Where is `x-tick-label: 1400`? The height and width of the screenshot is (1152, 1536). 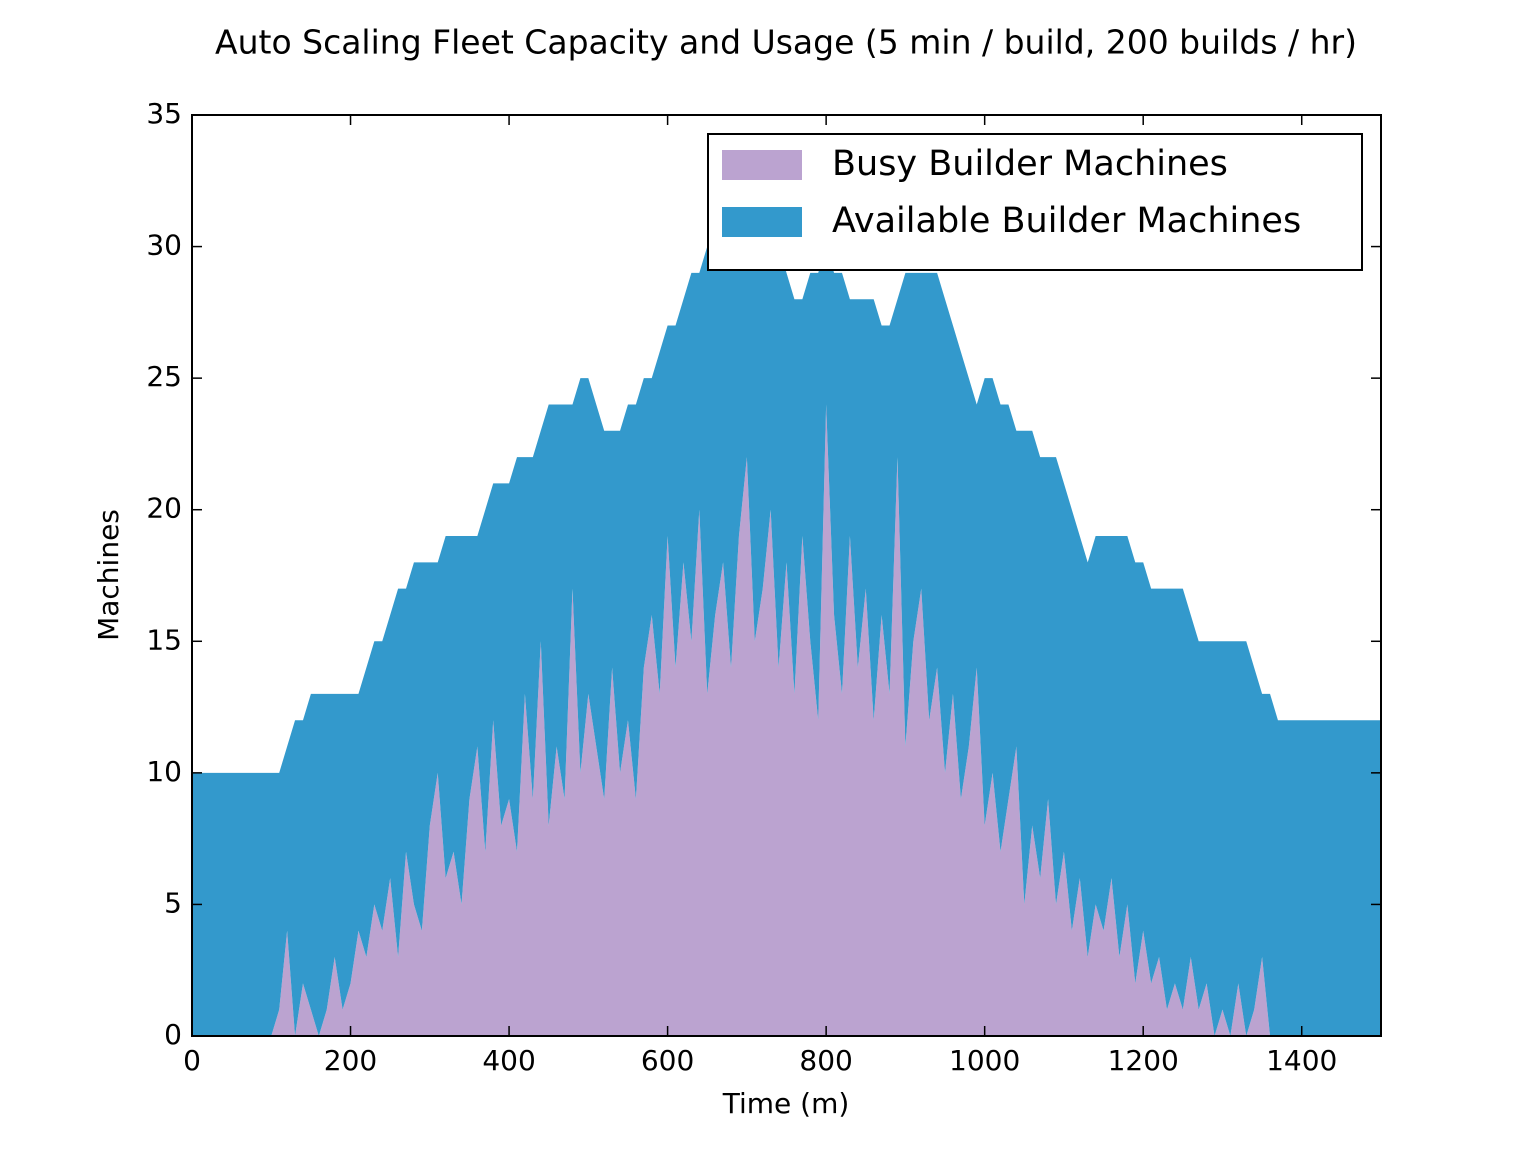 x-tick-label: 1400 is located at coordinates (1301, 1060).